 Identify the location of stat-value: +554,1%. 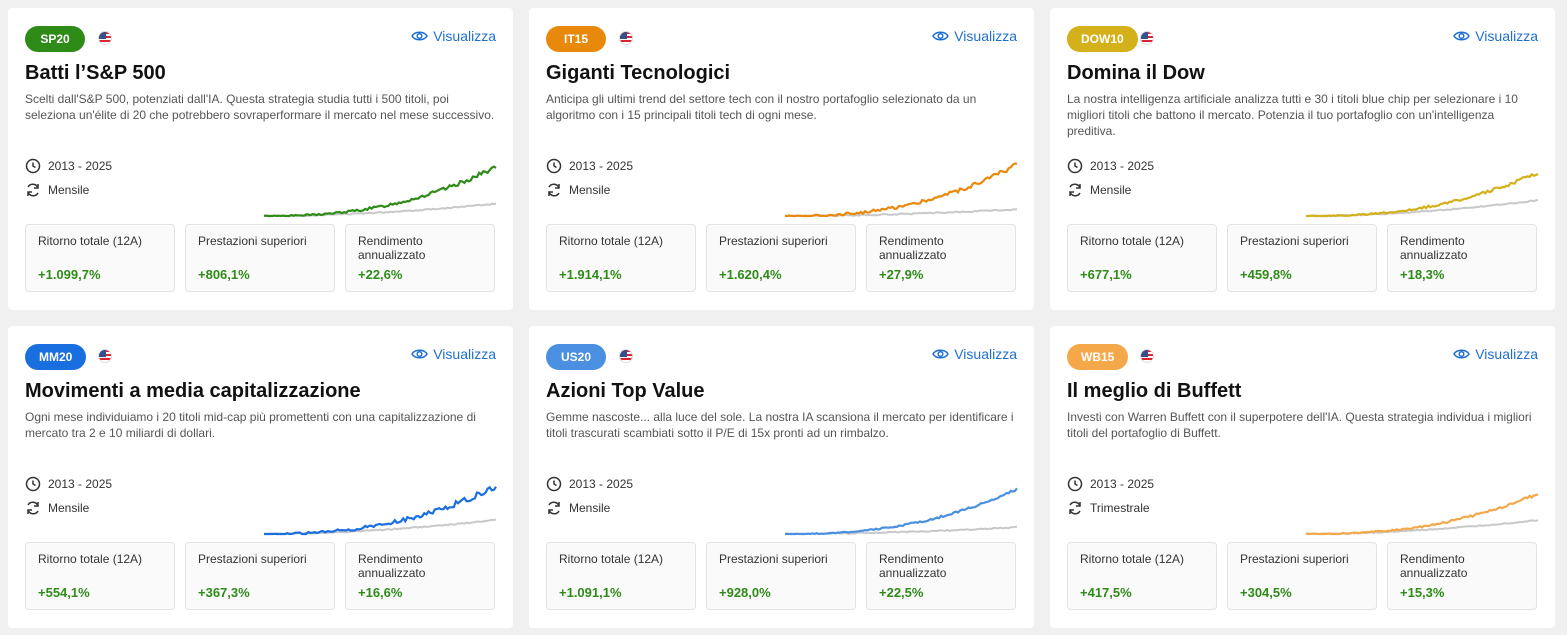
(64, 592).